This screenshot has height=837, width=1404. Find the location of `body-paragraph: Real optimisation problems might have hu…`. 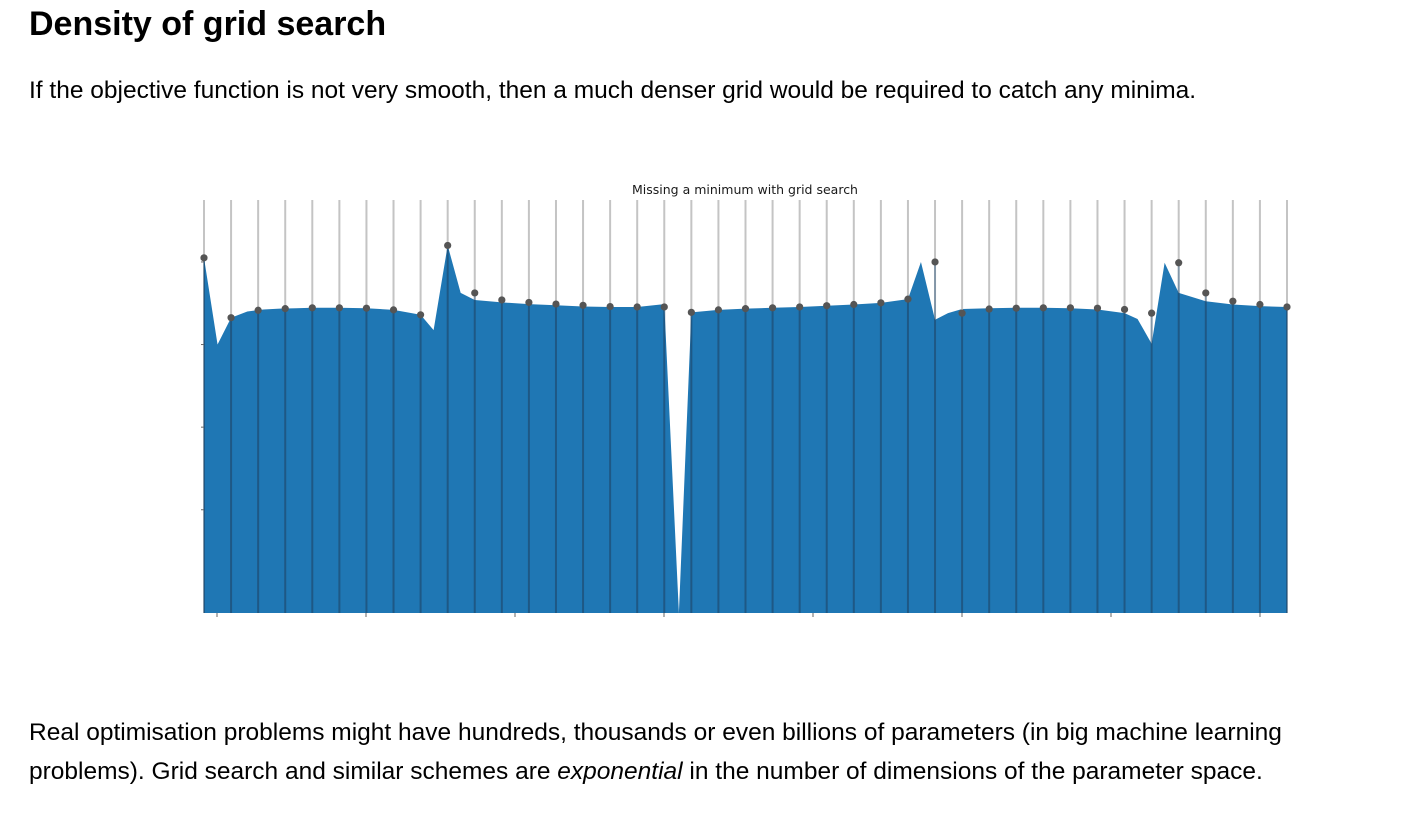

body-paragraph: Real optimisation problems might have hu… is located at coordinates (709, 752).